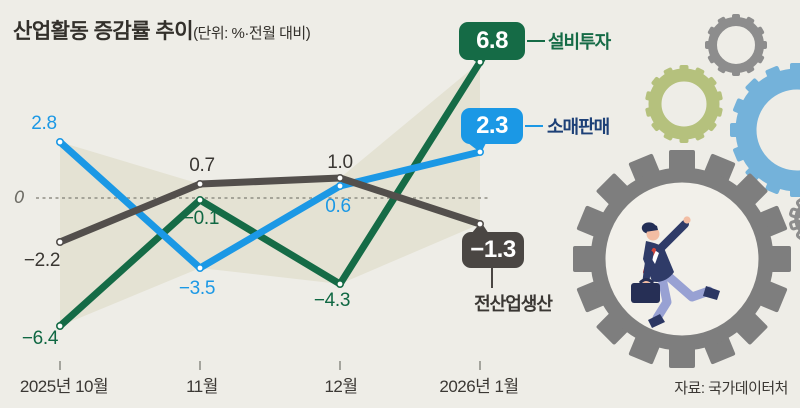  Describe the element at coordinates (731, 388) in the screenshot. I see `source-credit: 자료: 국가데이터처` at that location.